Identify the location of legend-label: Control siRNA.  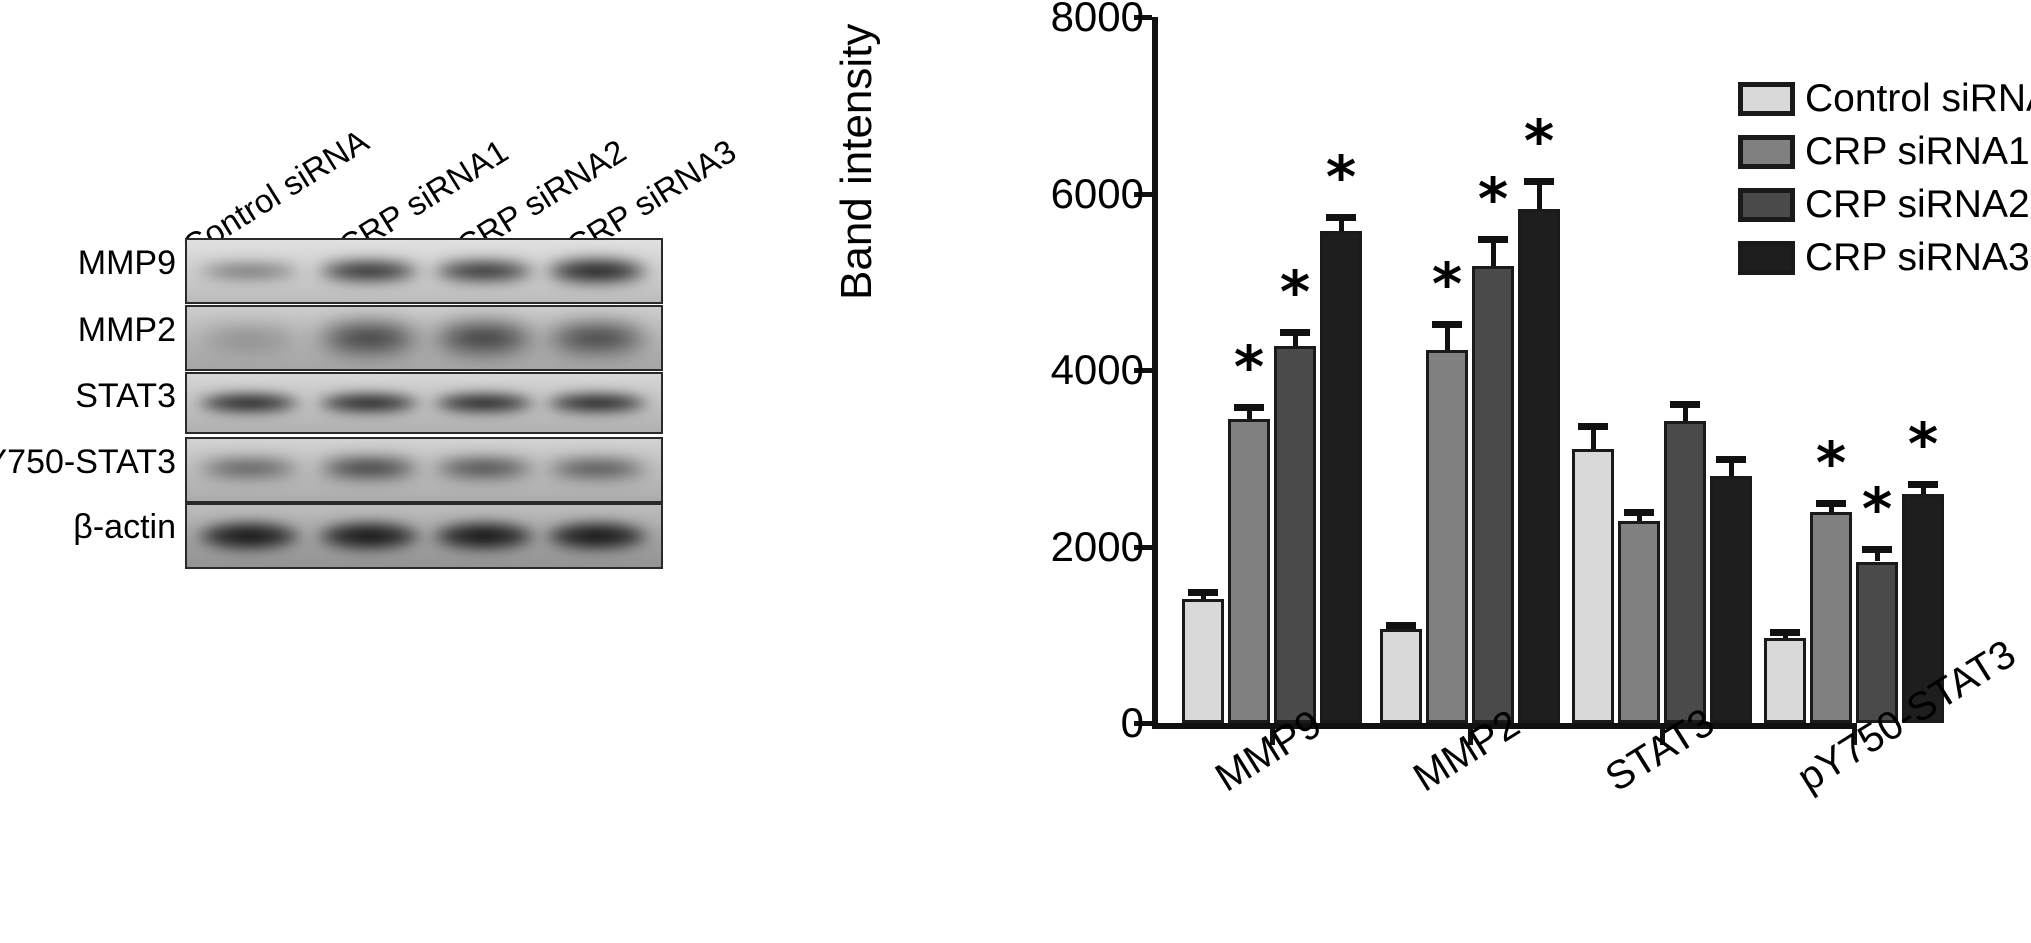
(1918, 98).